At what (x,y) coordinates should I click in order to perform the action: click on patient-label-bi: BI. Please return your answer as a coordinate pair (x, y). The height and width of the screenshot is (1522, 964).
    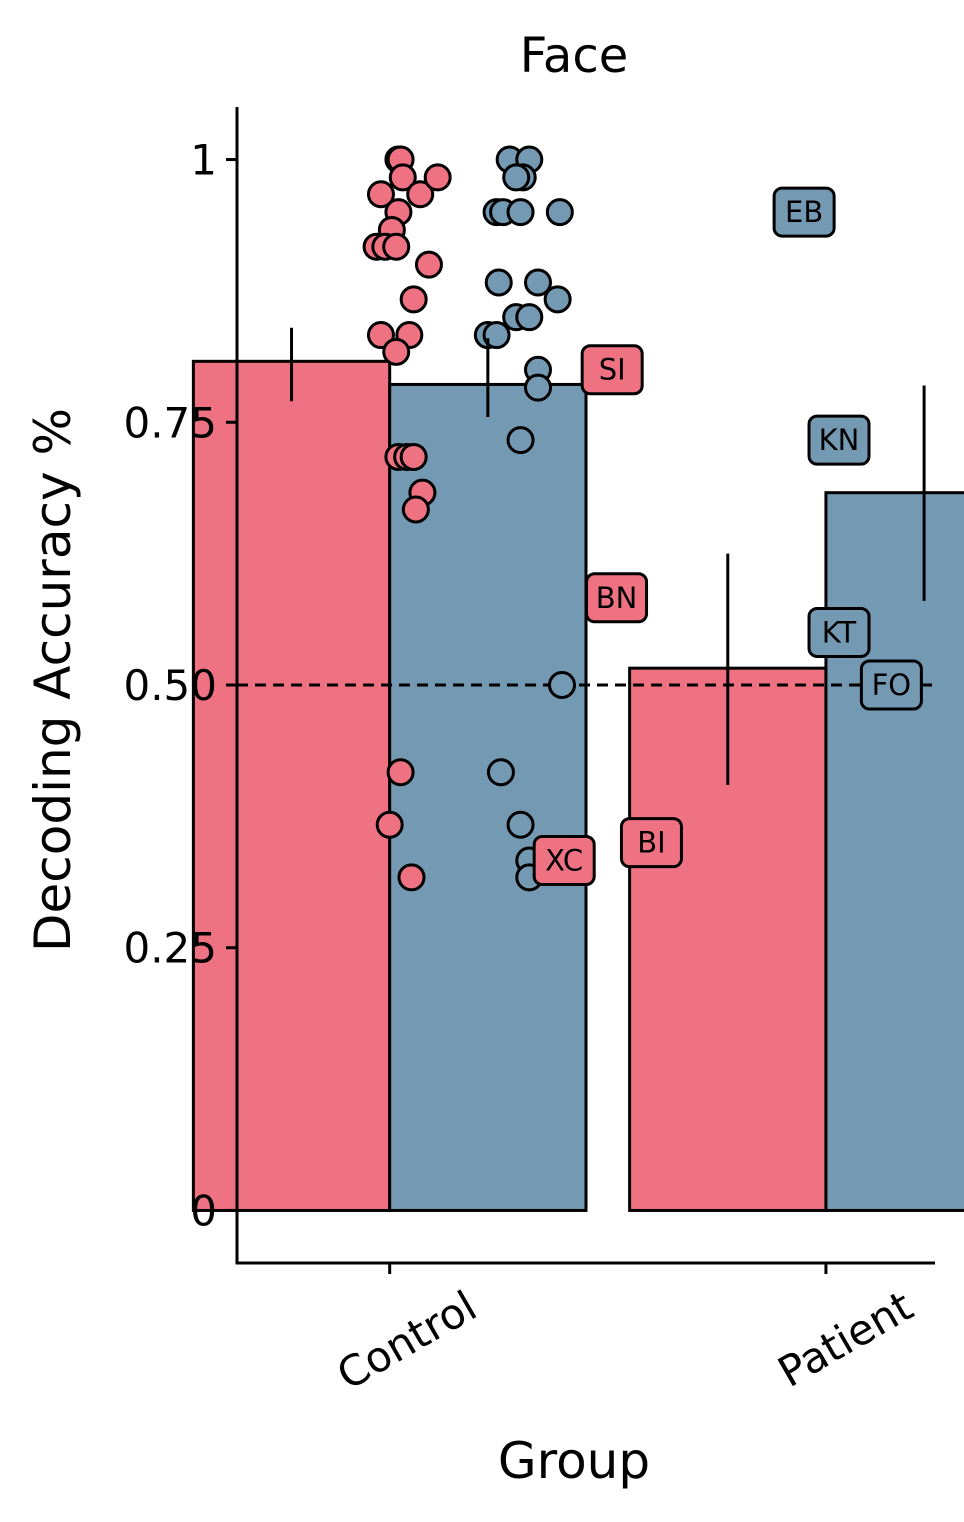
    Looking at the image, I should click on (651, 843).